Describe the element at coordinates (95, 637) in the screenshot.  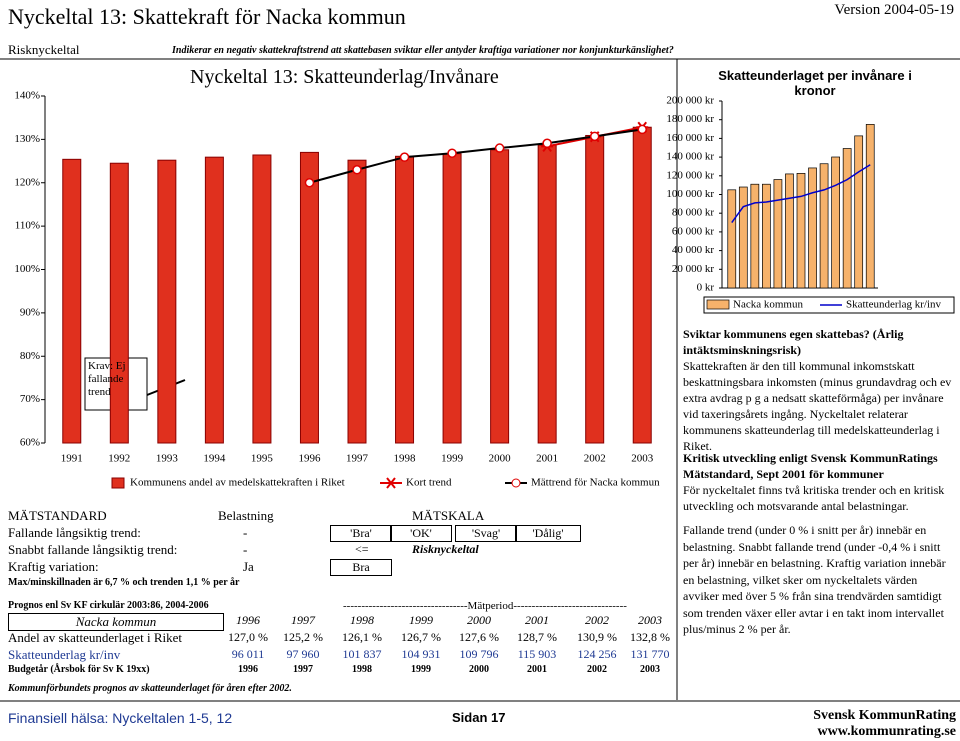
I see `row-label: Andel av skatteunderlaget i Riket` at that location.